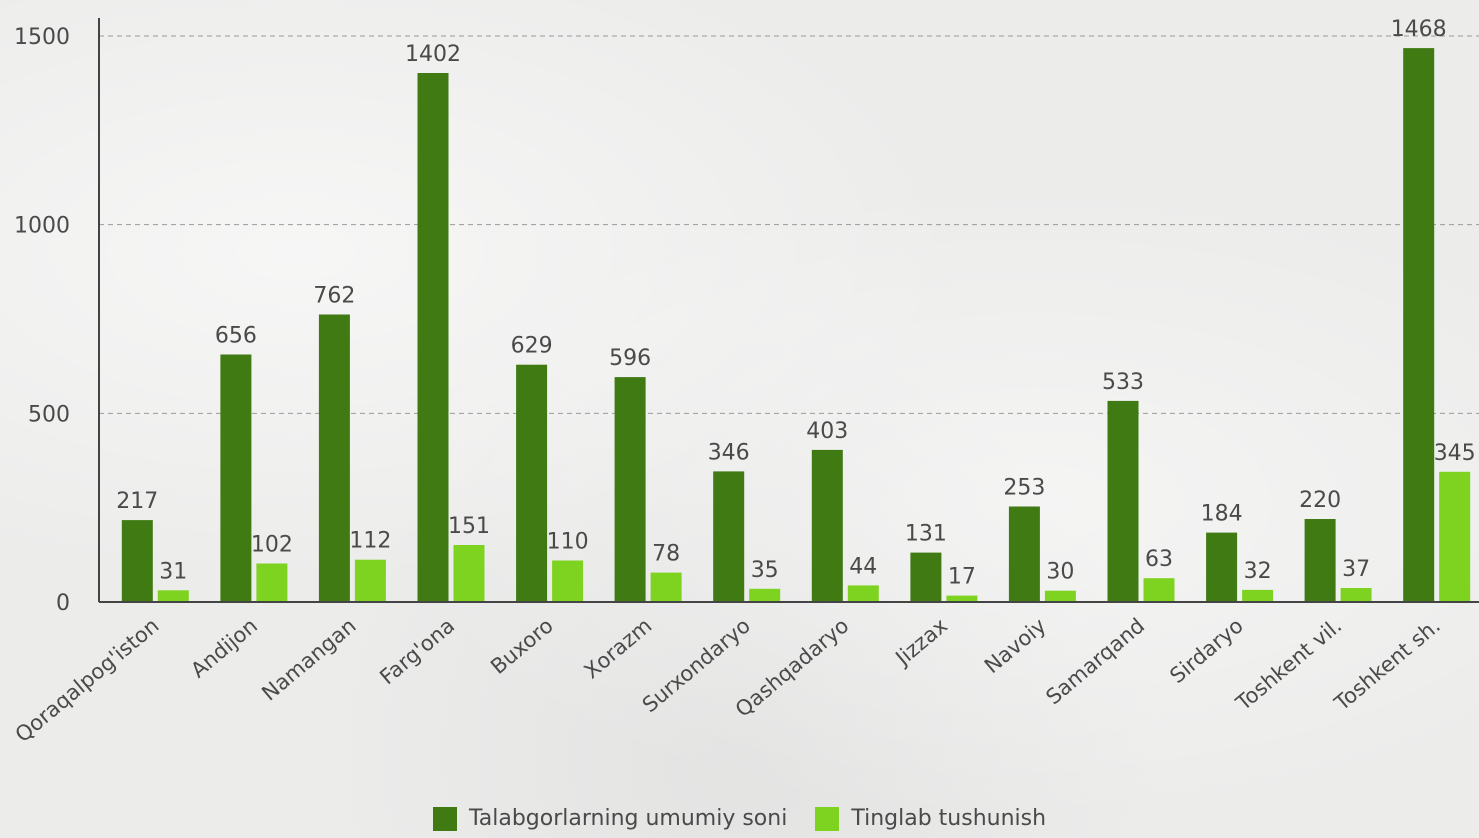  I want to click on data-label: 63, so click(1159, 559).